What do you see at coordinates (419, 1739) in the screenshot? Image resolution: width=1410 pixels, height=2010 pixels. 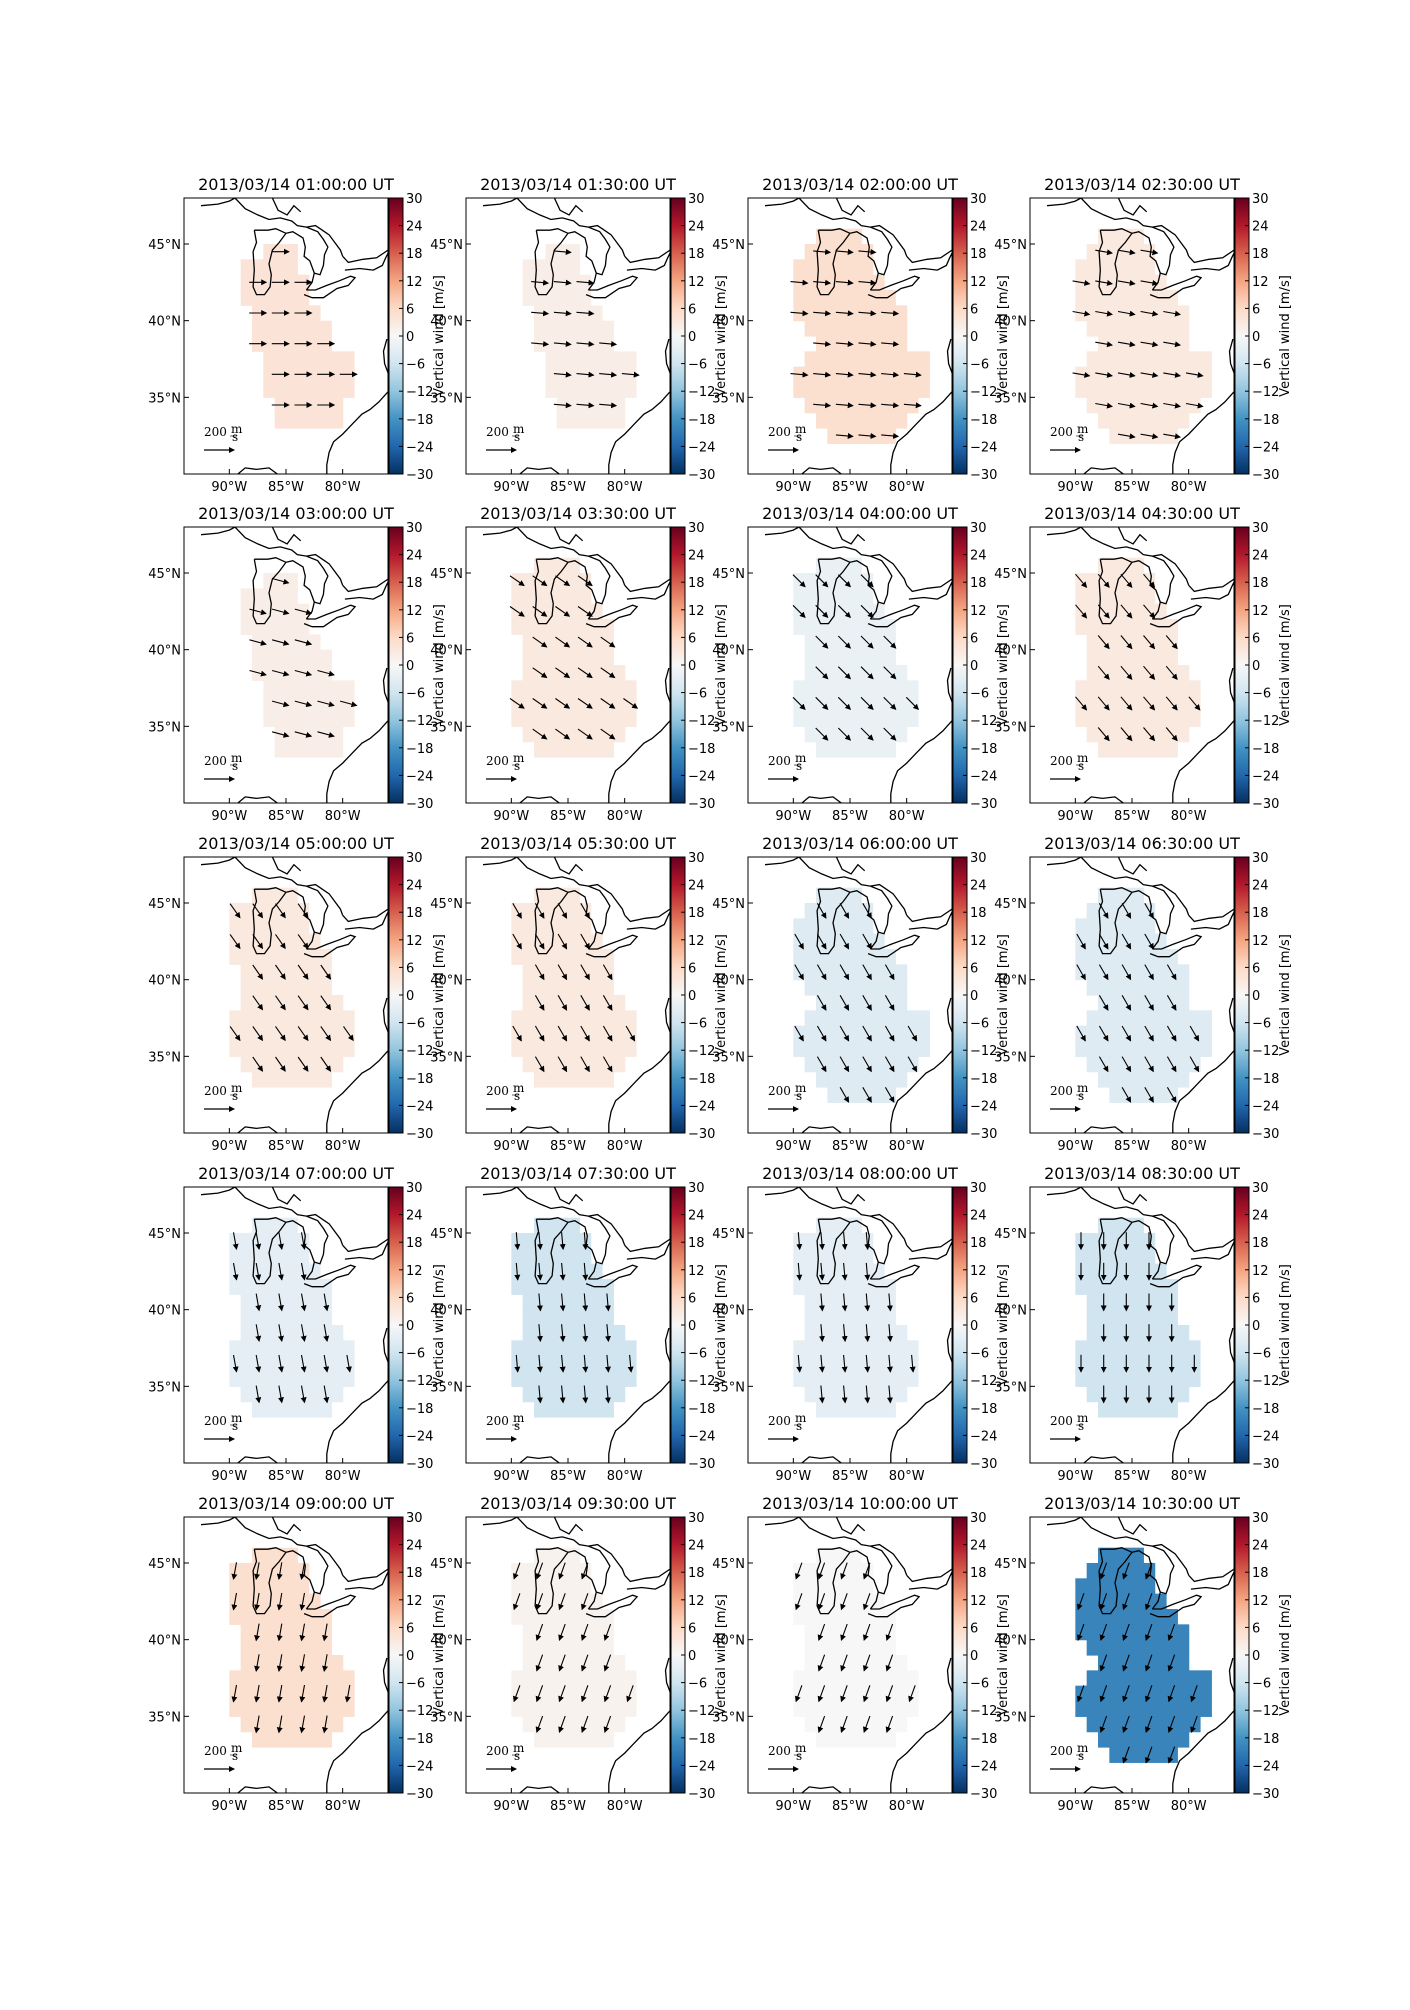 I see `colorbar-tick-label: −18` at bounding box center [419, 1739].